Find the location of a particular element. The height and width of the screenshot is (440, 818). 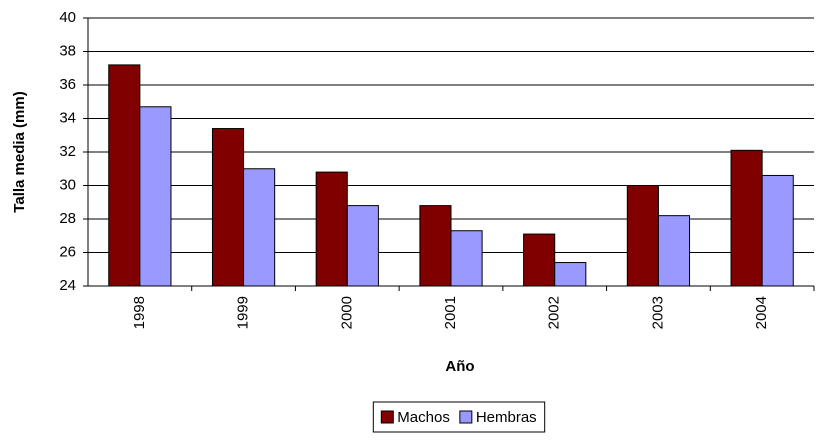

x-tick-label: 2002 is located at coordinates (554, 312).